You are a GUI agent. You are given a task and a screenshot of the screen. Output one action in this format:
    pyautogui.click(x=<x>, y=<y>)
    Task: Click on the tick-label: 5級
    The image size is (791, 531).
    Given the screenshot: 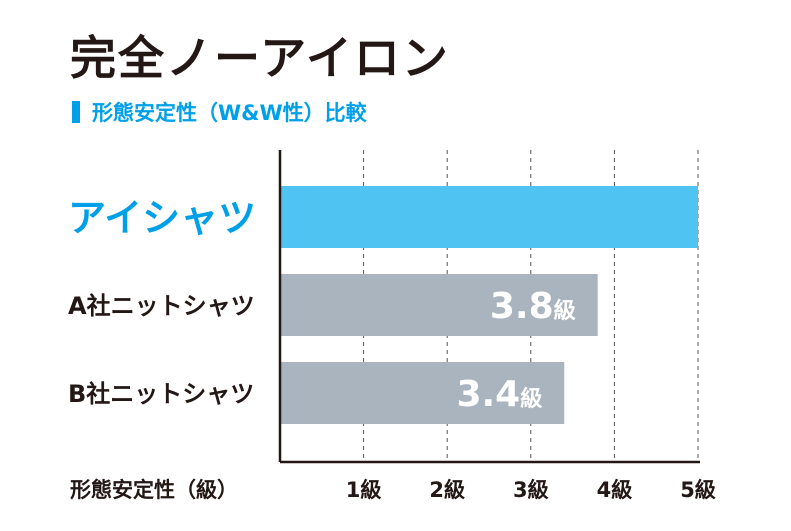 What is the action you would take?
    pyautogui.click(x=698, y=490)
    